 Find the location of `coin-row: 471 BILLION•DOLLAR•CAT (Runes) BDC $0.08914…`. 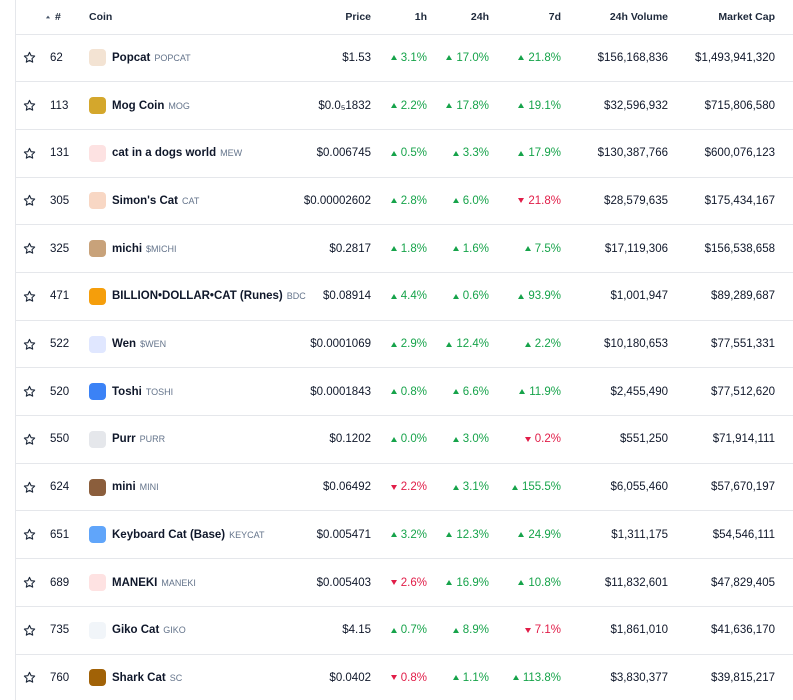

coin-row: 471 BILLION•DOLLAR•CAT (Runes) BDC $0.08914… is located at coordinates (404, 297).